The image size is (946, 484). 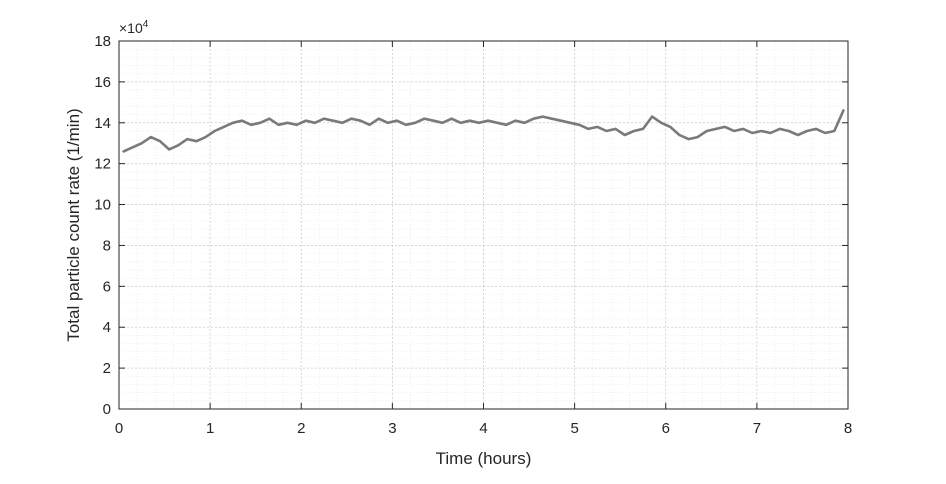 What do you see at coordinates (107, 368) in the screenshot?
I see `y-tick-label: 2` at bounding box center [107, 368].